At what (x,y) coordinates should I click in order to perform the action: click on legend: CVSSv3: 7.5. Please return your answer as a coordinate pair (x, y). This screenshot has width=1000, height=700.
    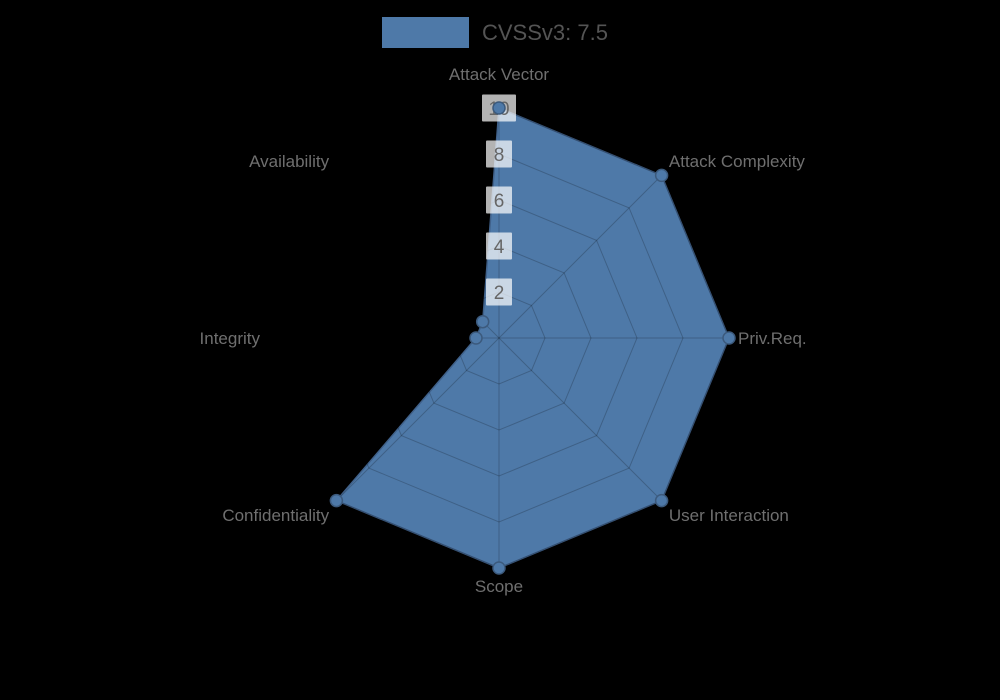
    Looking at the image, I should click on (495, 32).